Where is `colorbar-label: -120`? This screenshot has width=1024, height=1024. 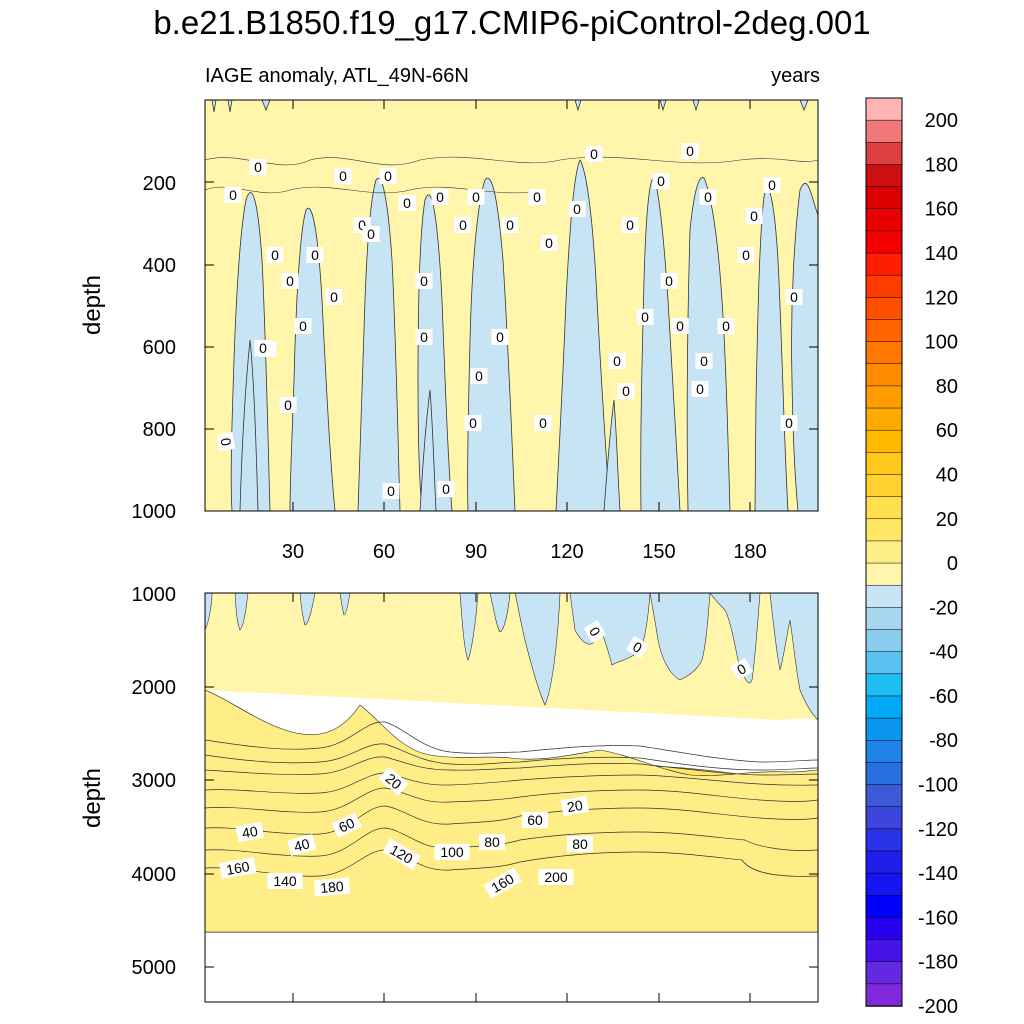
colorbar-label: -120 is located at coordinates (938, 830).